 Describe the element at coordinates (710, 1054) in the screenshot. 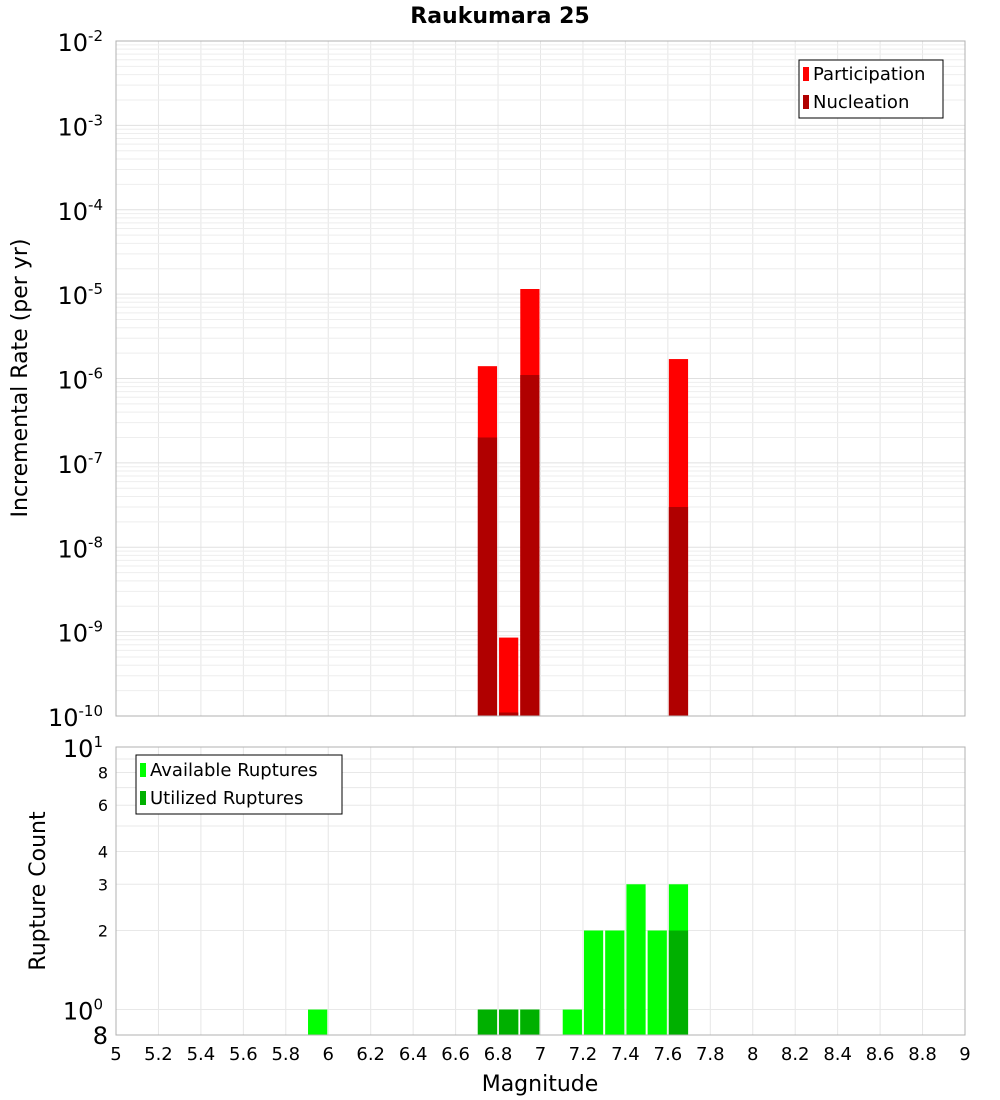

I see `x-tick-label: 7.8` at that location.